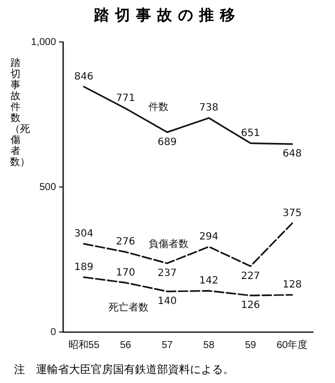  Describe the element at coordinates (126, 242) in the screenshot. I see `data-label: 276` at that location.